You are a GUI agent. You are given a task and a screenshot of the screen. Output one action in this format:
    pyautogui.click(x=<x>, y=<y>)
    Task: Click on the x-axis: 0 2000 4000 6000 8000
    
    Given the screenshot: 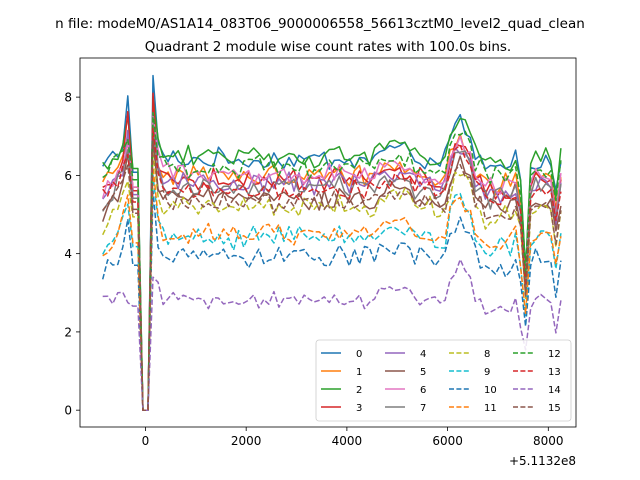 What is the action you would take?
    pyautogui.click(x=353, y=437)
    